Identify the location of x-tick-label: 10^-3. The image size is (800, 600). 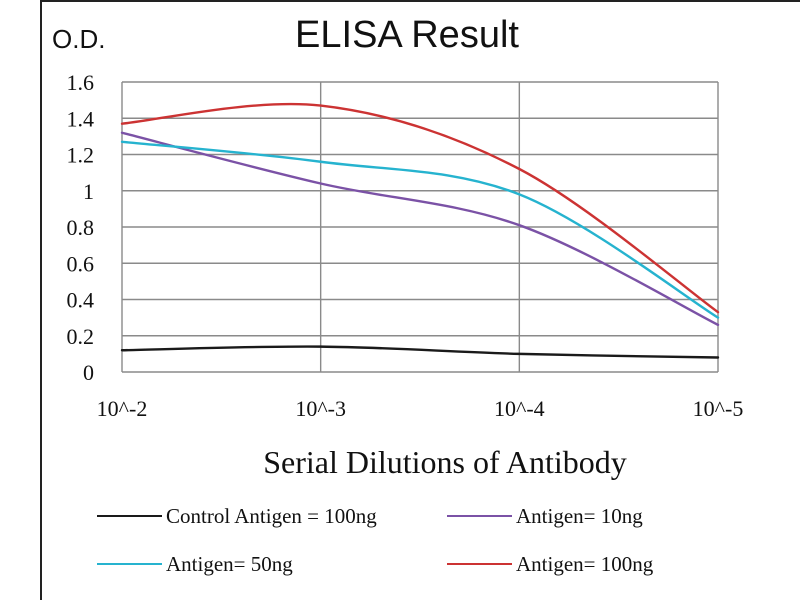
(320, 408).